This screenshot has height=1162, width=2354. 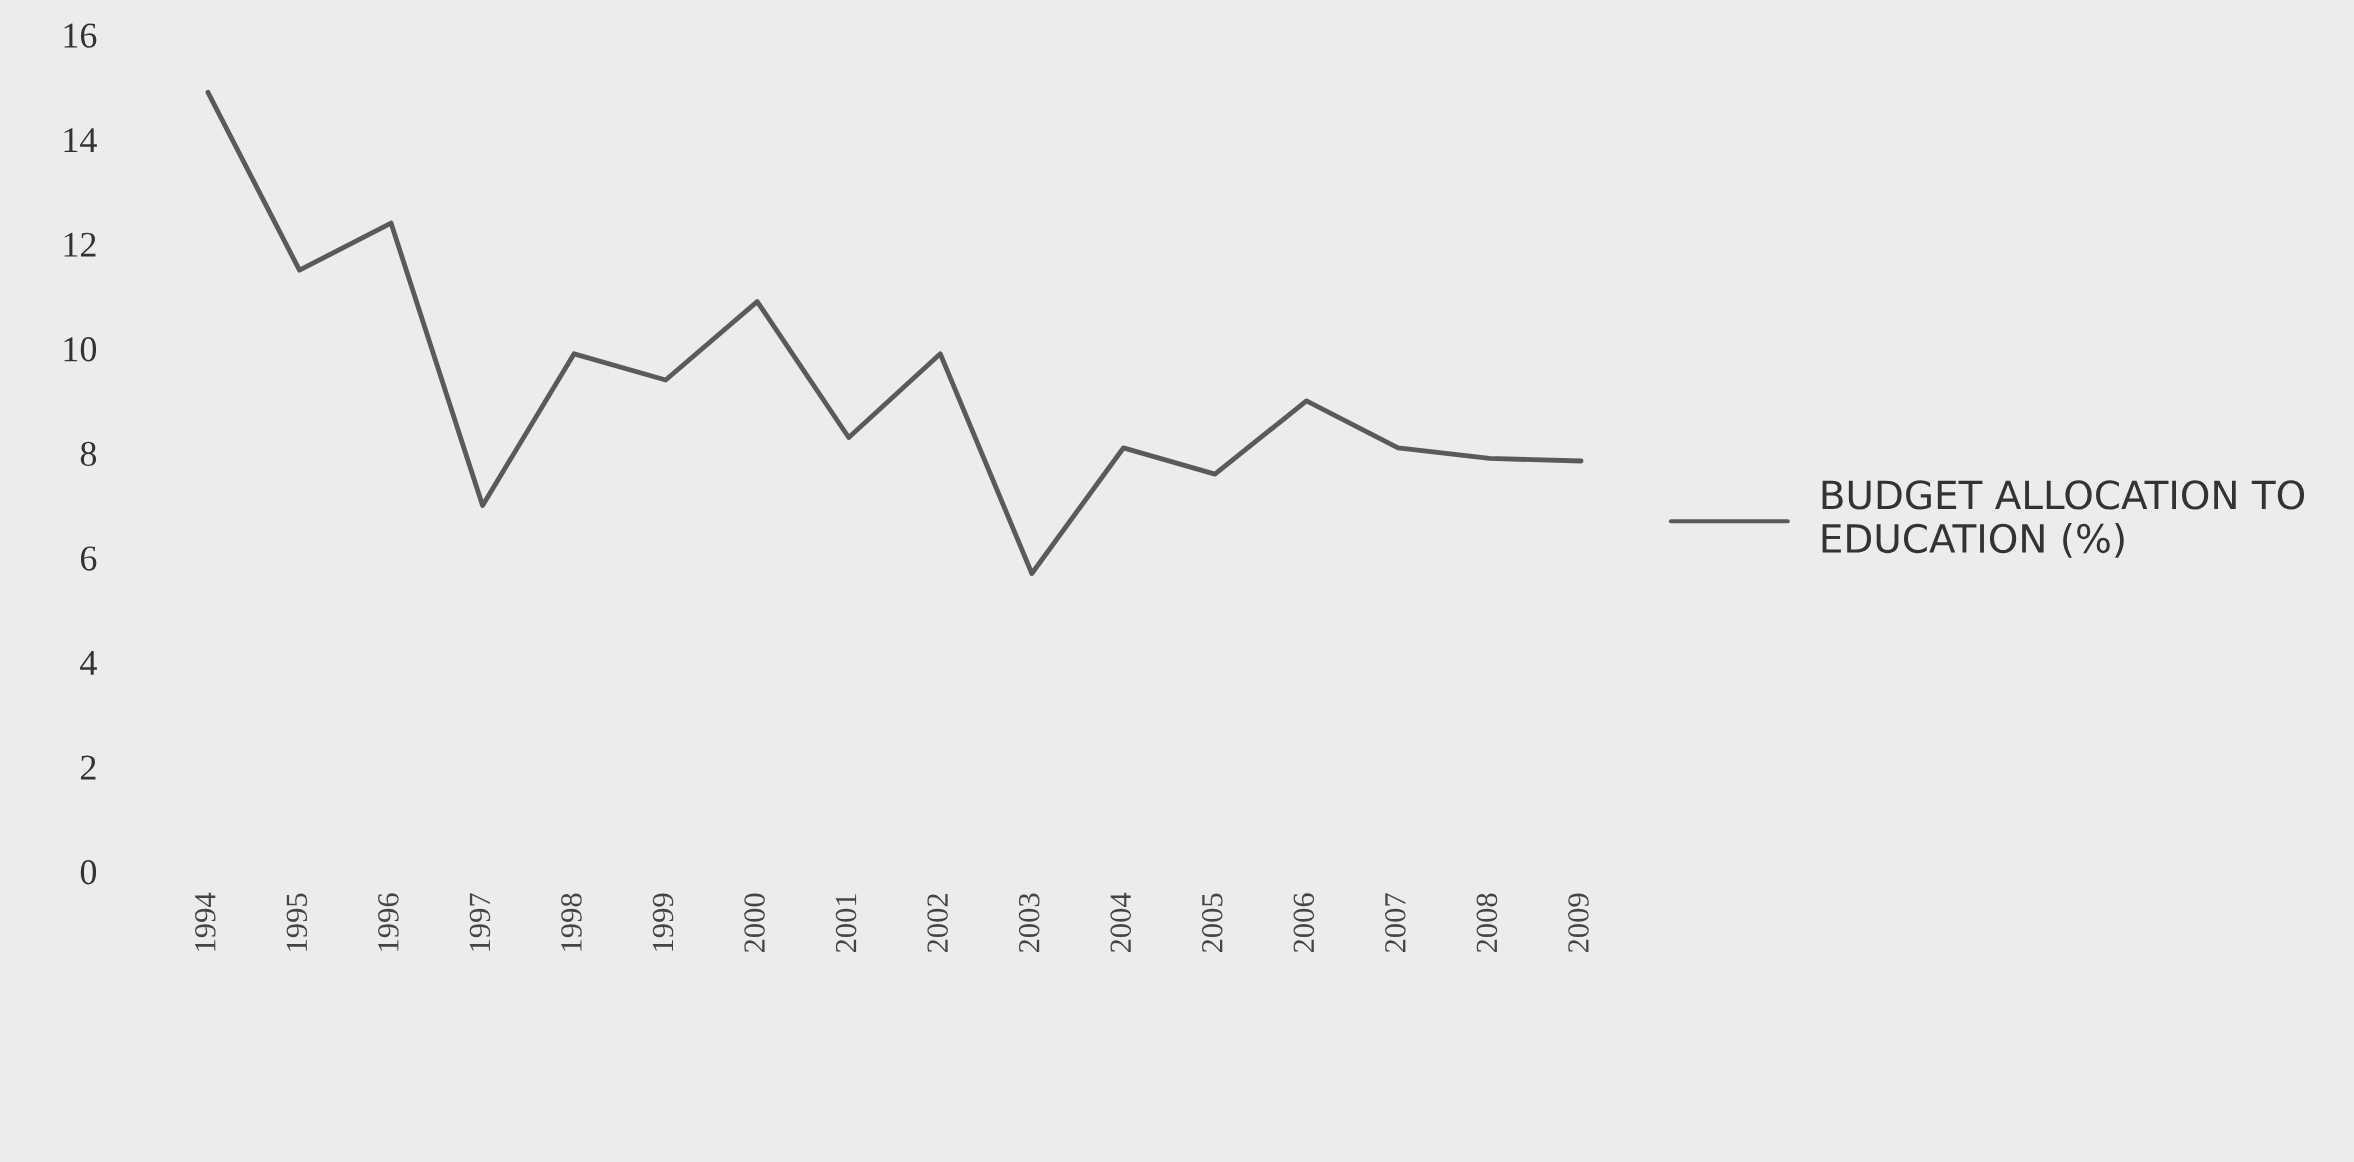 I want to click on y-tick-label: 2, so click(x=88, y=767).